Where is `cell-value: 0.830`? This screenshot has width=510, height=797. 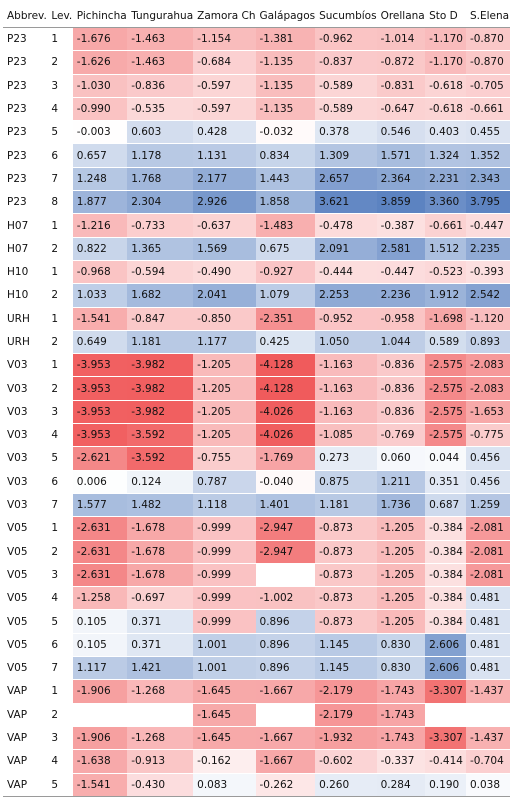
cell-value: 0.830 is located at coordinates (401, 645).